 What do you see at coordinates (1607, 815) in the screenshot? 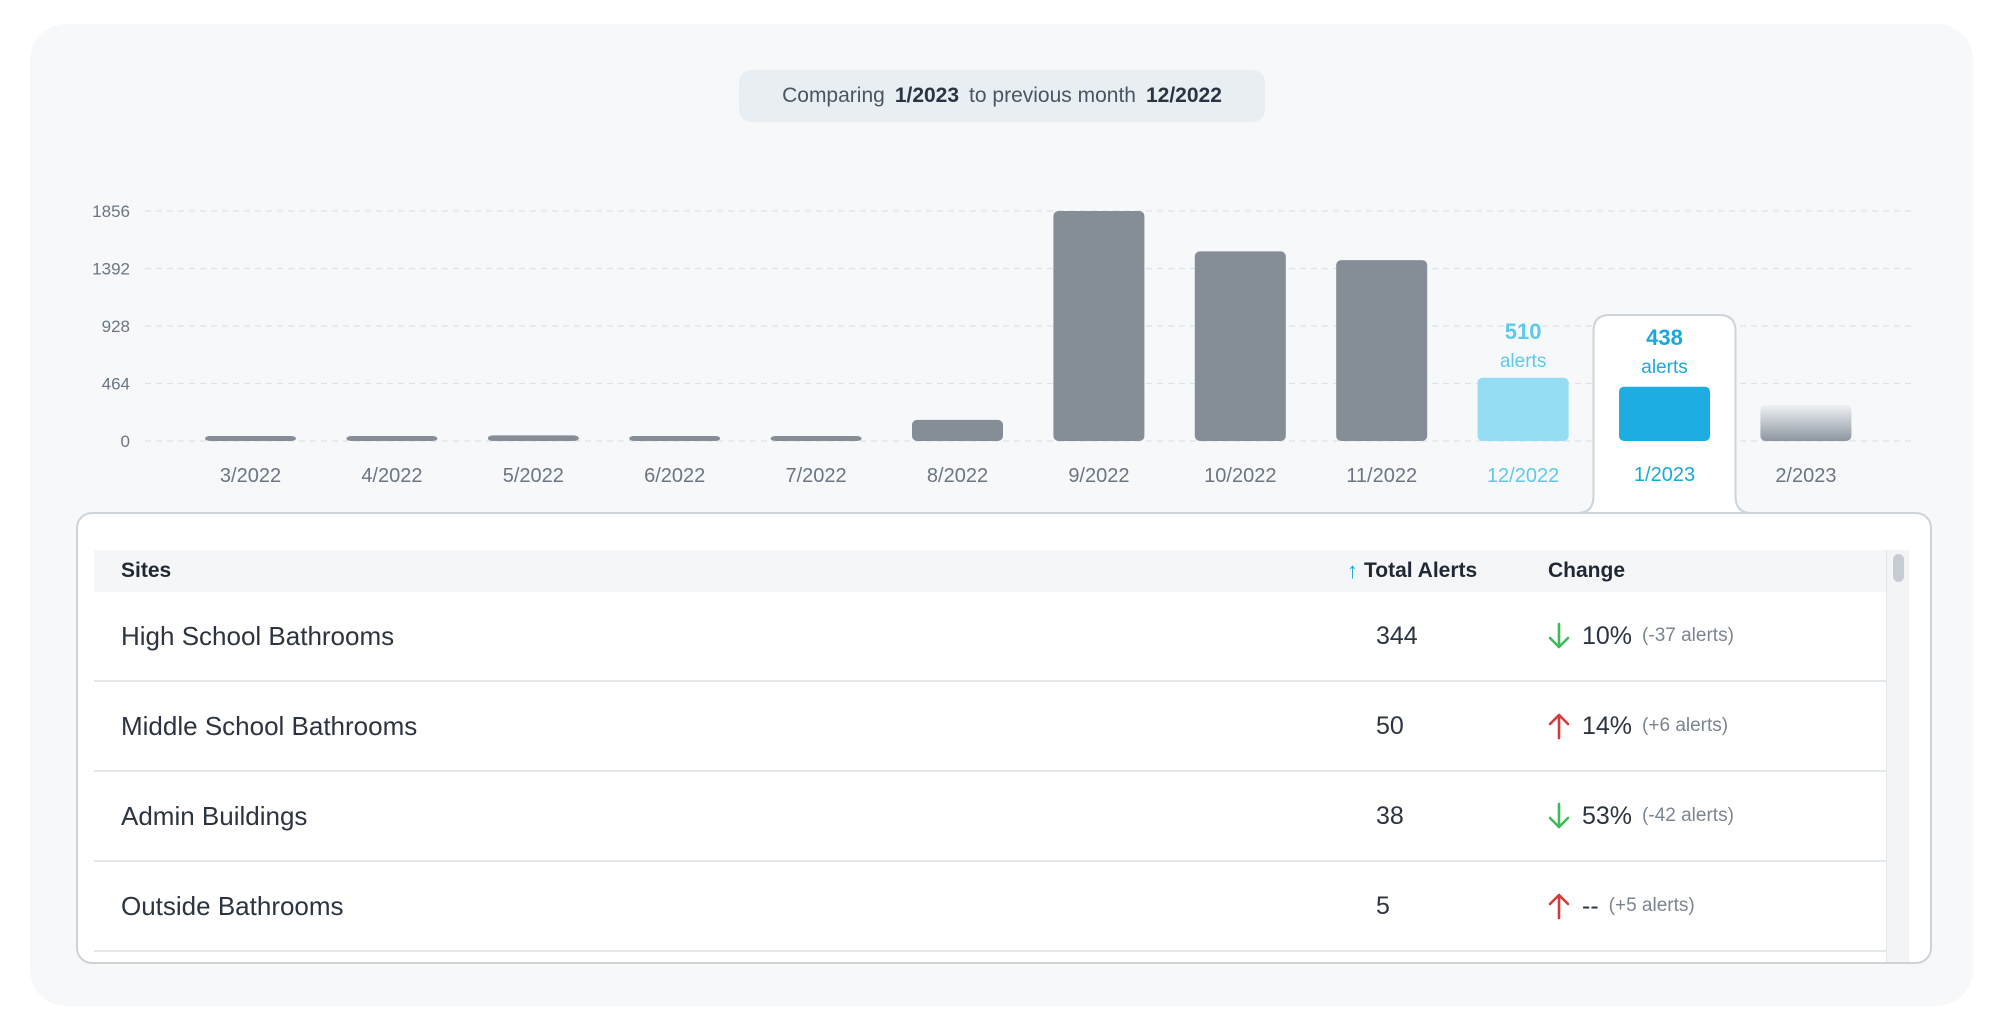
I see `change-percent: 53%` at bounding box center [1607, 815].